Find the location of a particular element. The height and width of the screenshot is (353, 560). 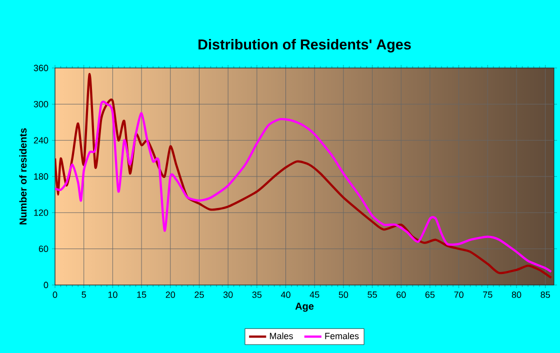

legend-label: Males is located at coordinates (281, 336).